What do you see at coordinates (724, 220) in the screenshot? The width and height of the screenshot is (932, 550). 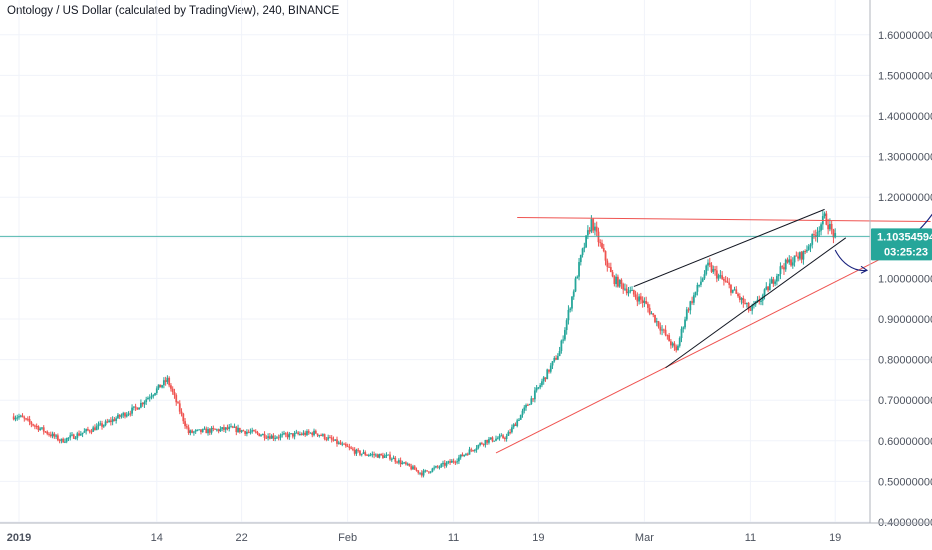 I see `horizontal-line` at bounding box center [724, 220].